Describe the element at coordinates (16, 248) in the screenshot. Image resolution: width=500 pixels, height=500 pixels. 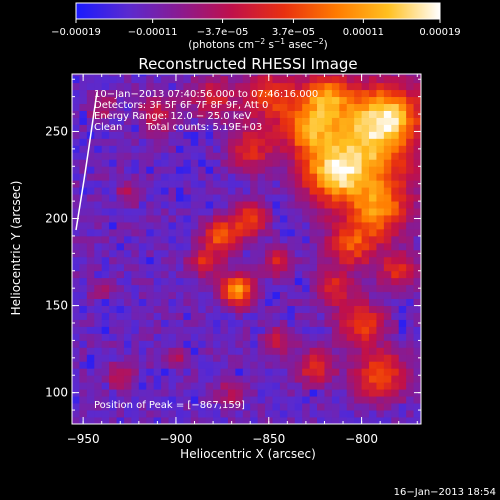
I see `y-axis-label: Heliocentric Y (arcsec)` at that location.